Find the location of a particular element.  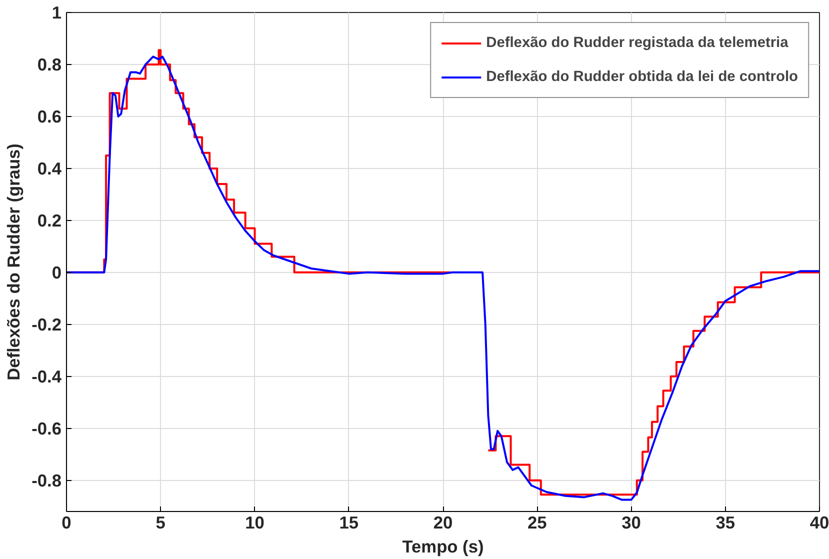

y-tick-label: 0.4 is located at coordinates (49, 168).